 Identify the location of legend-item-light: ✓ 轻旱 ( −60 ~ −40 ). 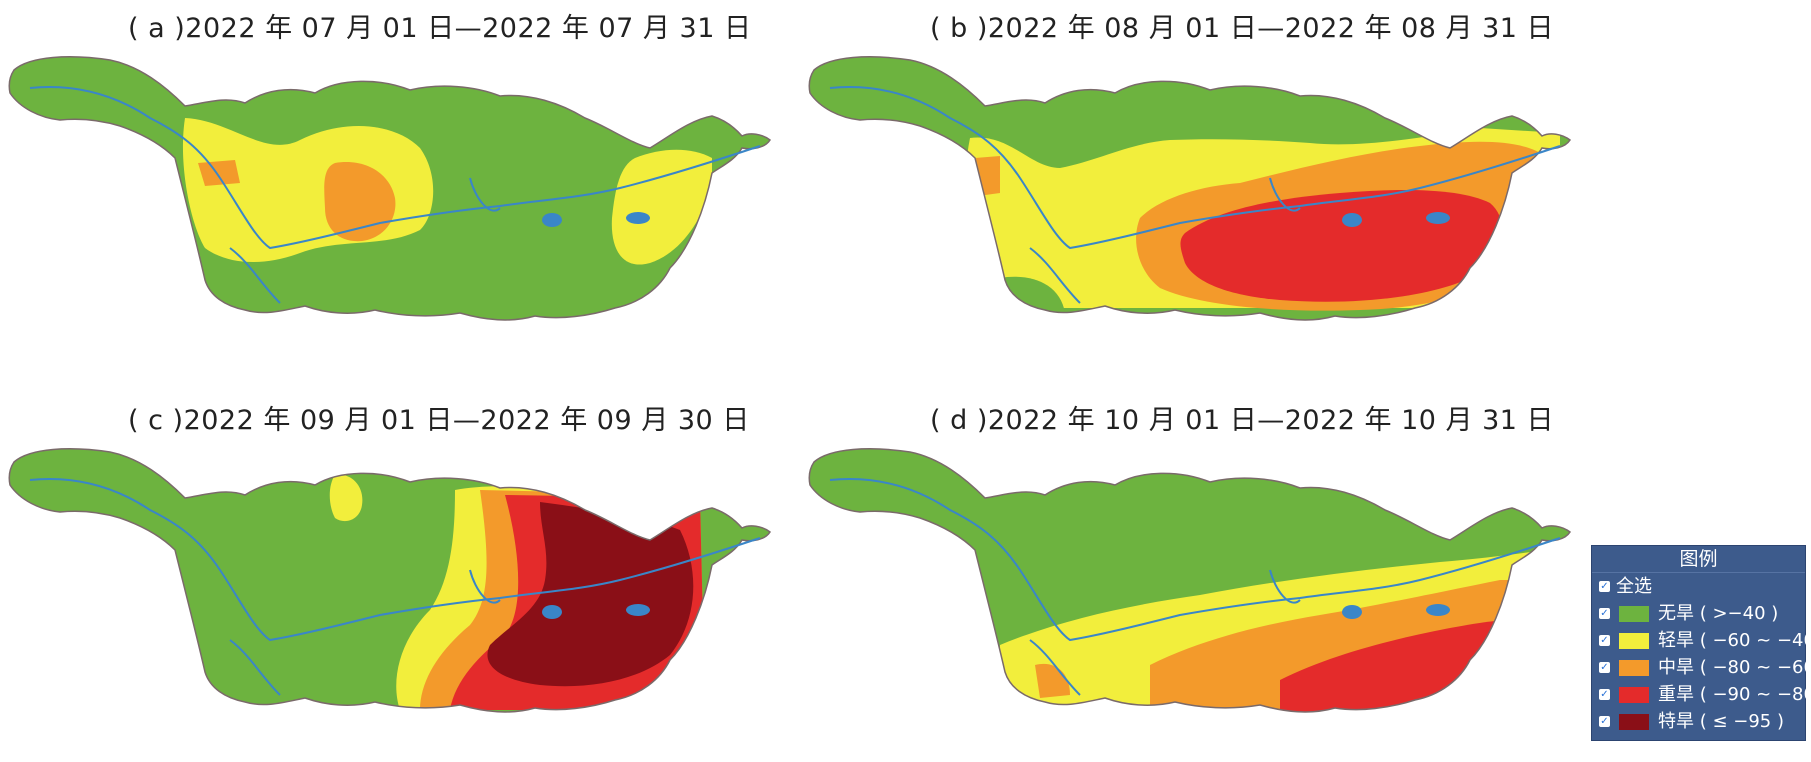
(1701, 640).